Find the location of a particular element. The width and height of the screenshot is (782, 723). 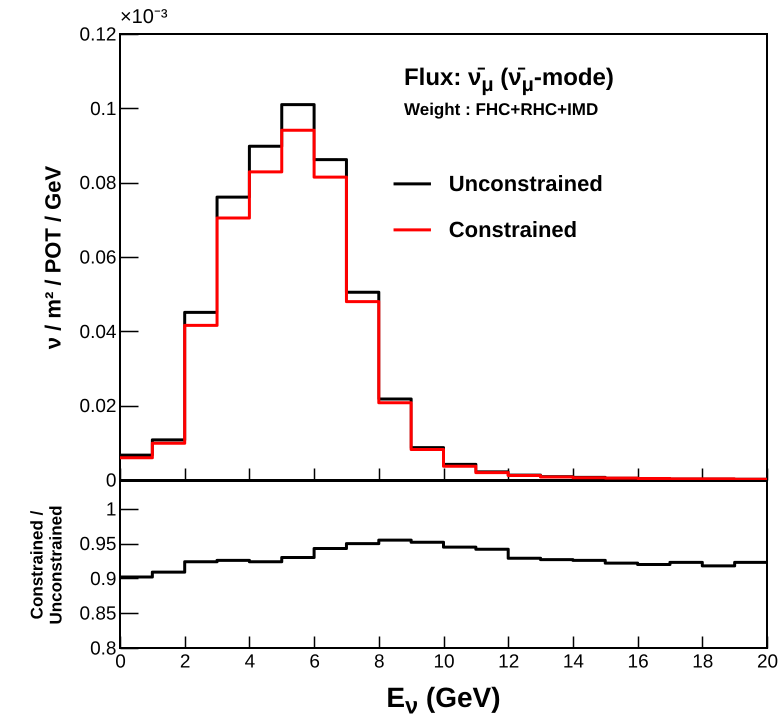

x-tick-label: 8 is located at coordinates (379, 662).